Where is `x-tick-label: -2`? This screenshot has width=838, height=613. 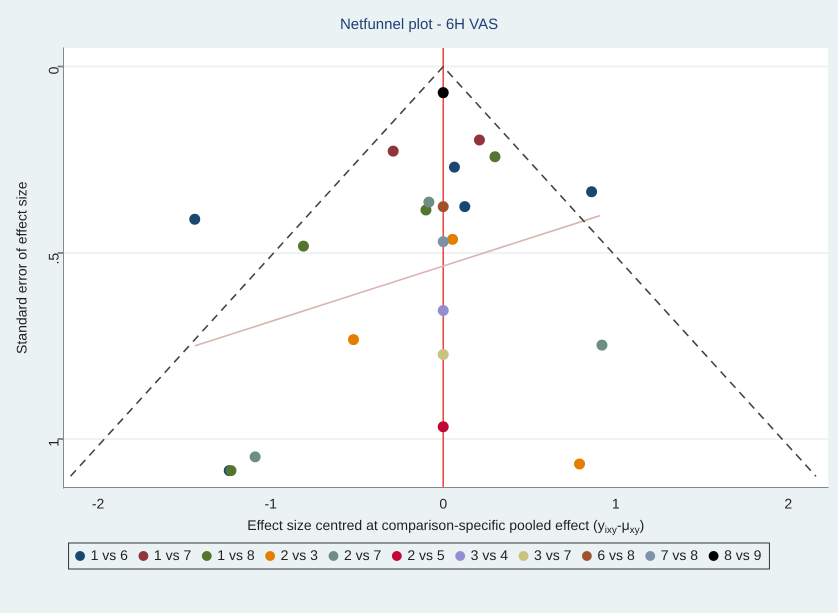 x-tick-label: -2 is located at coordinates (98, 504).